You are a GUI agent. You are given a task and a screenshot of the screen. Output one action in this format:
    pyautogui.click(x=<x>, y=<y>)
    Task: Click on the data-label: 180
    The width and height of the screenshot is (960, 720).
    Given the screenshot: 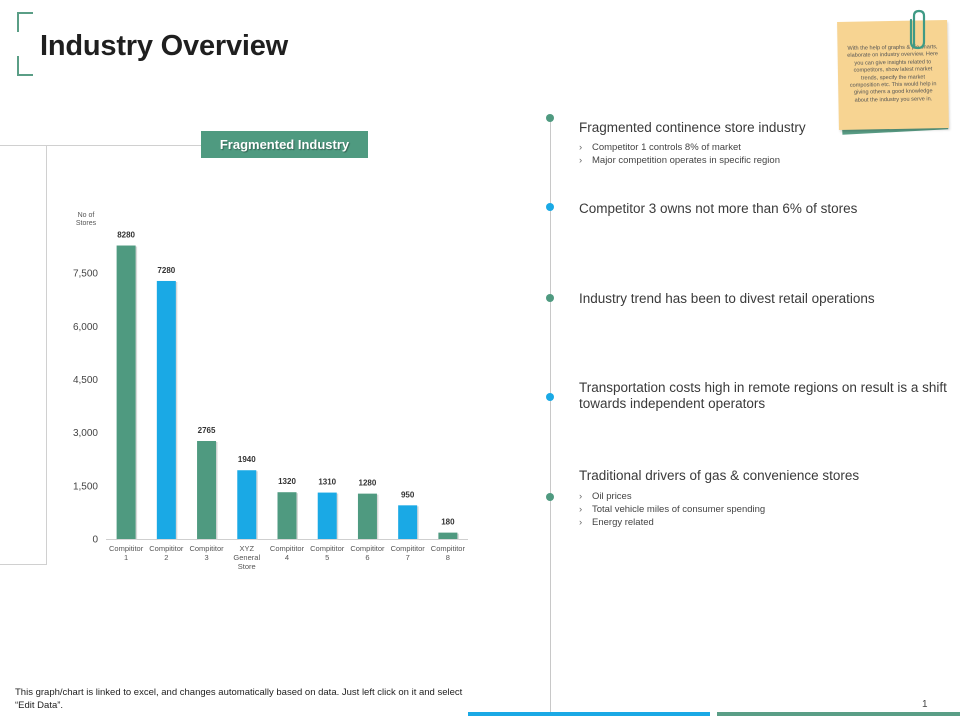 What is the action you would take?
    pyautogui.click(x=448, y=522)
    